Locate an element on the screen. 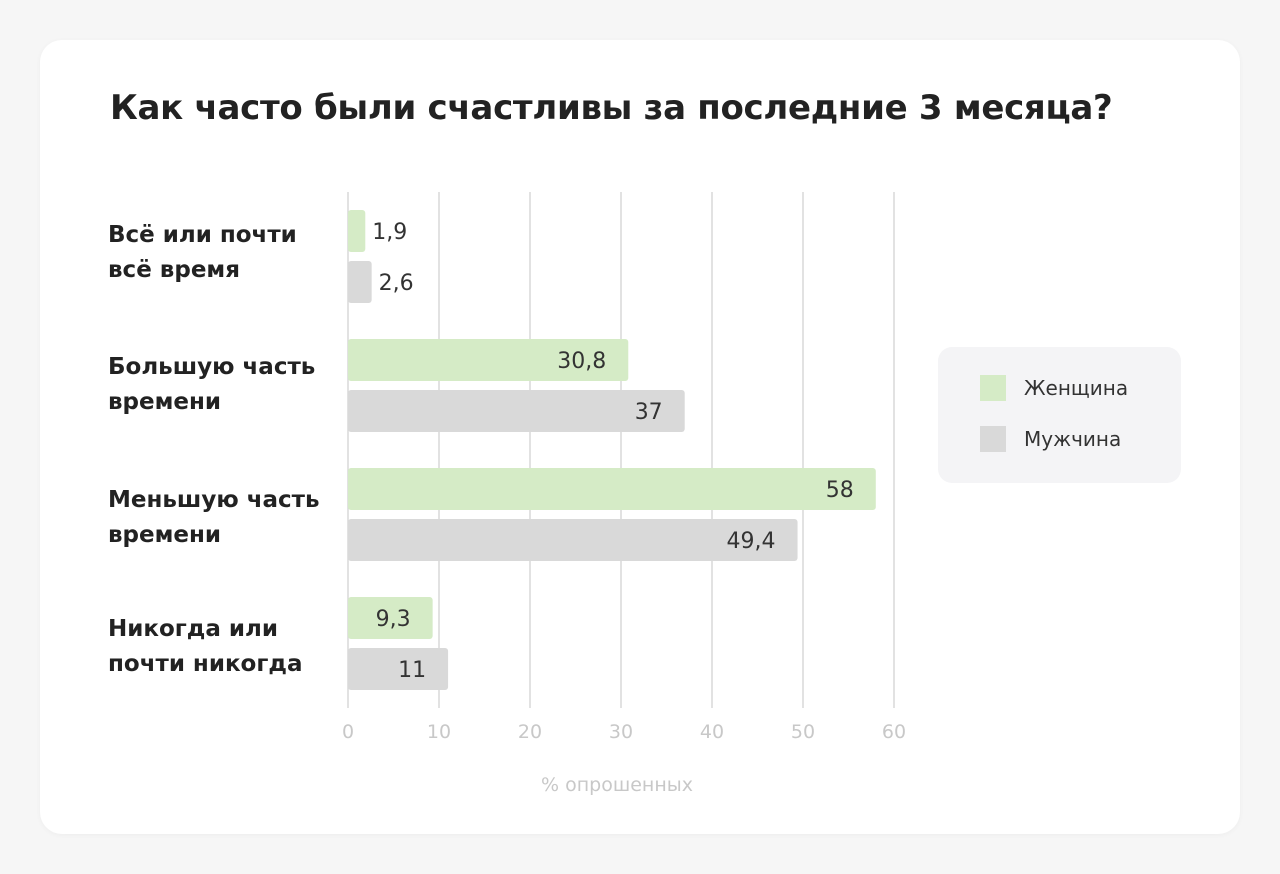  legend-swatch-men is located at coordinates (993, 439).